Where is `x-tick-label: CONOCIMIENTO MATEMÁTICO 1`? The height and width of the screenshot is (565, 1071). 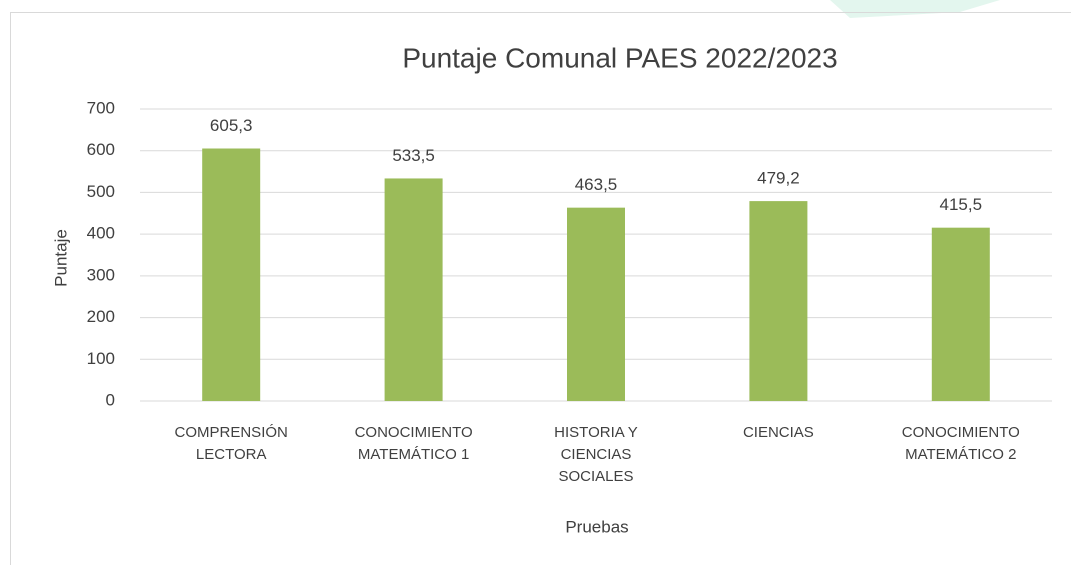
x-tick-label: CONOCIMIENTO MATEMÁTICO 1 is located at coordinates (413, 443).